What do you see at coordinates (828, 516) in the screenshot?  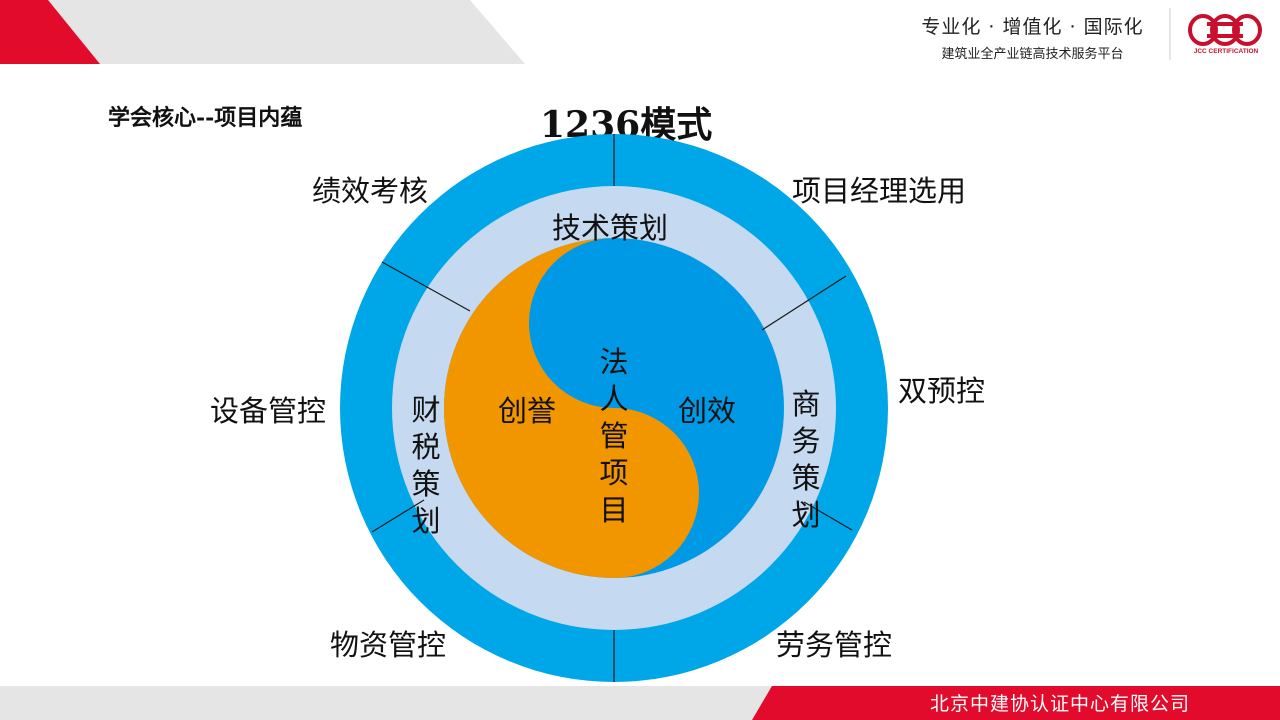 I see `divider-bottom-right` at bounding box center [828, 516].